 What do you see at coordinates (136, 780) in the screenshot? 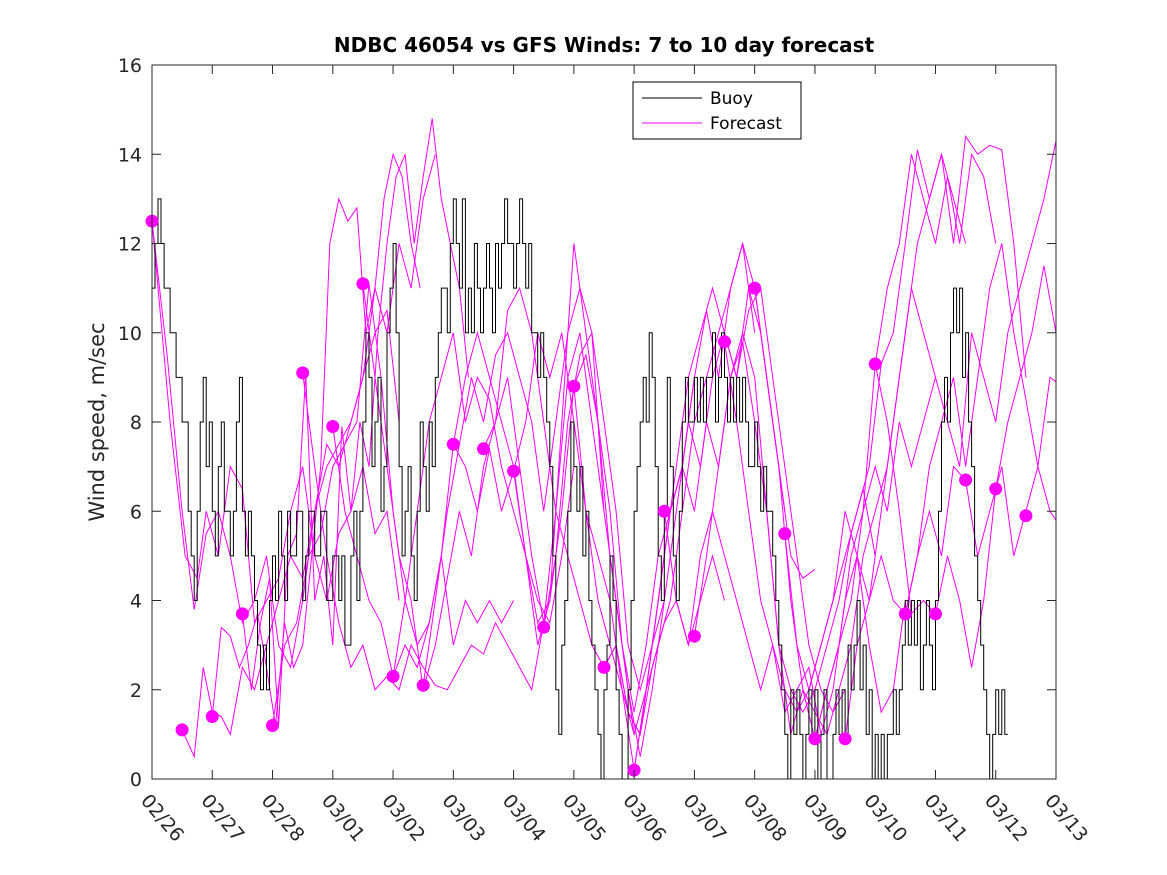
I see `y-tick-label-0: 0` at bounding box center [136, 780].